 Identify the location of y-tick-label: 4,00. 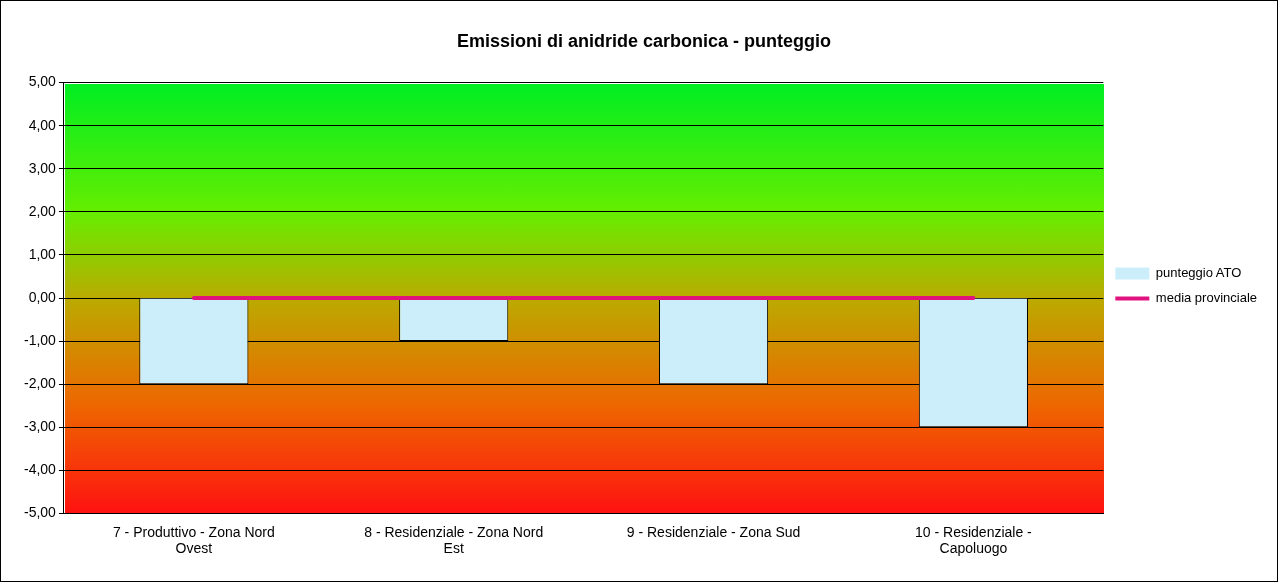
(42, 124).